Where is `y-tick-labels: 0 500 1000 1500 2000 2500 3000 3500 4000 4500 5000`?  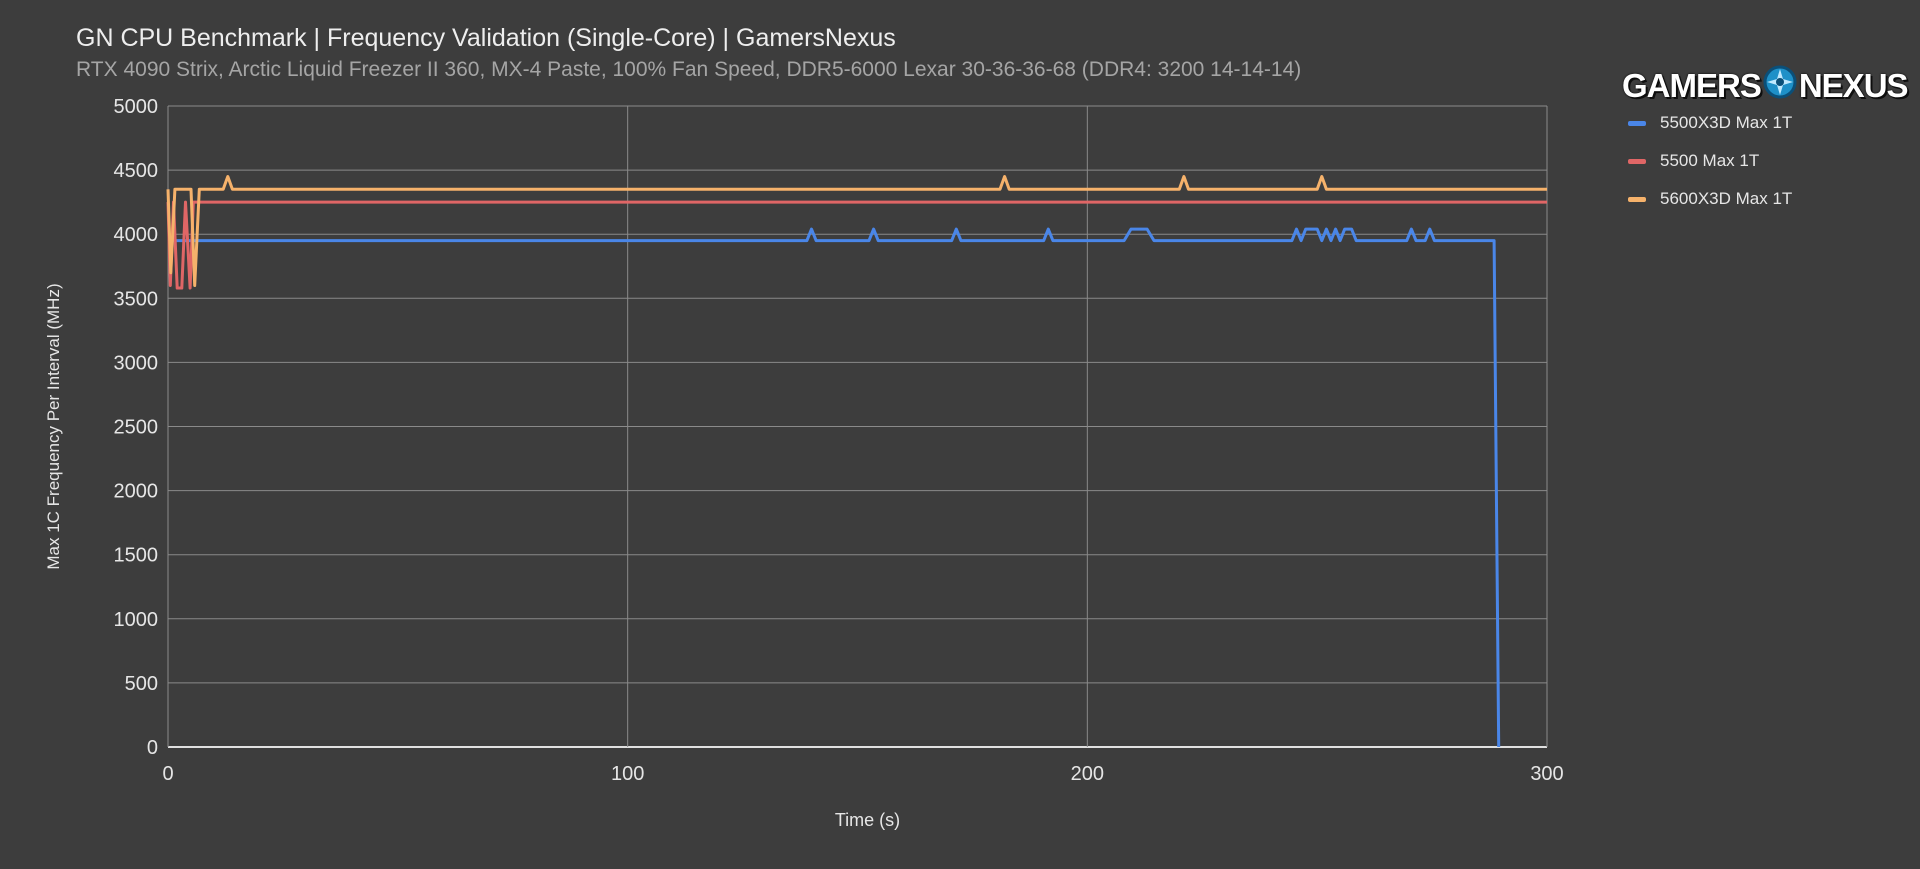
y-tick-labels: 0 500 1000 1500 2000 2500 3000 3500 4000 4500 5000 is located at coordinates (136, 427).